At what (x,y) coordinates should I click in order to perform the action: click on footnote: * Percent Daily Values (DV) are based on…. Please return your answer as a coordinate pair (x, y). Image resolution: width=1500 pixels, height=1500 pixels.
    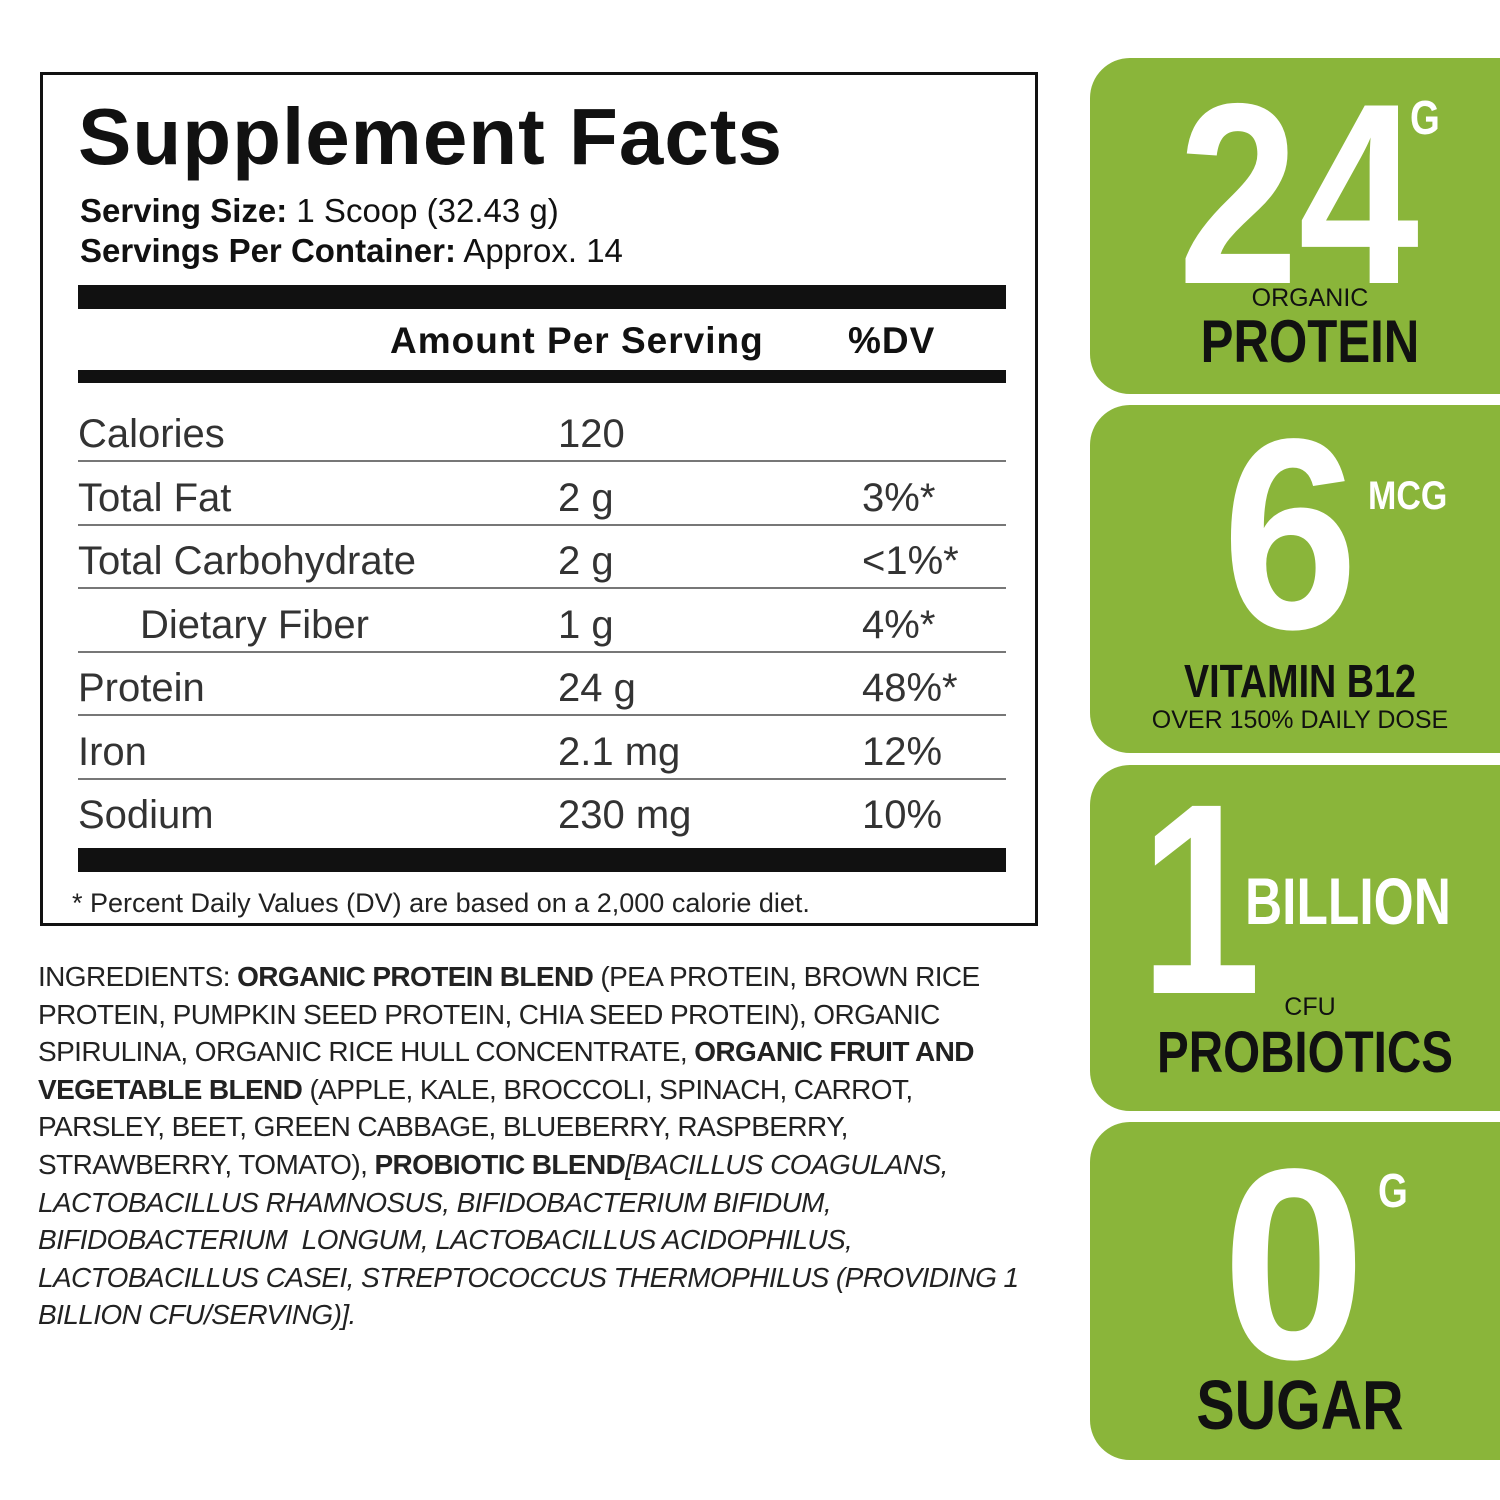
    Looking at the image, I should click on (441, 903).